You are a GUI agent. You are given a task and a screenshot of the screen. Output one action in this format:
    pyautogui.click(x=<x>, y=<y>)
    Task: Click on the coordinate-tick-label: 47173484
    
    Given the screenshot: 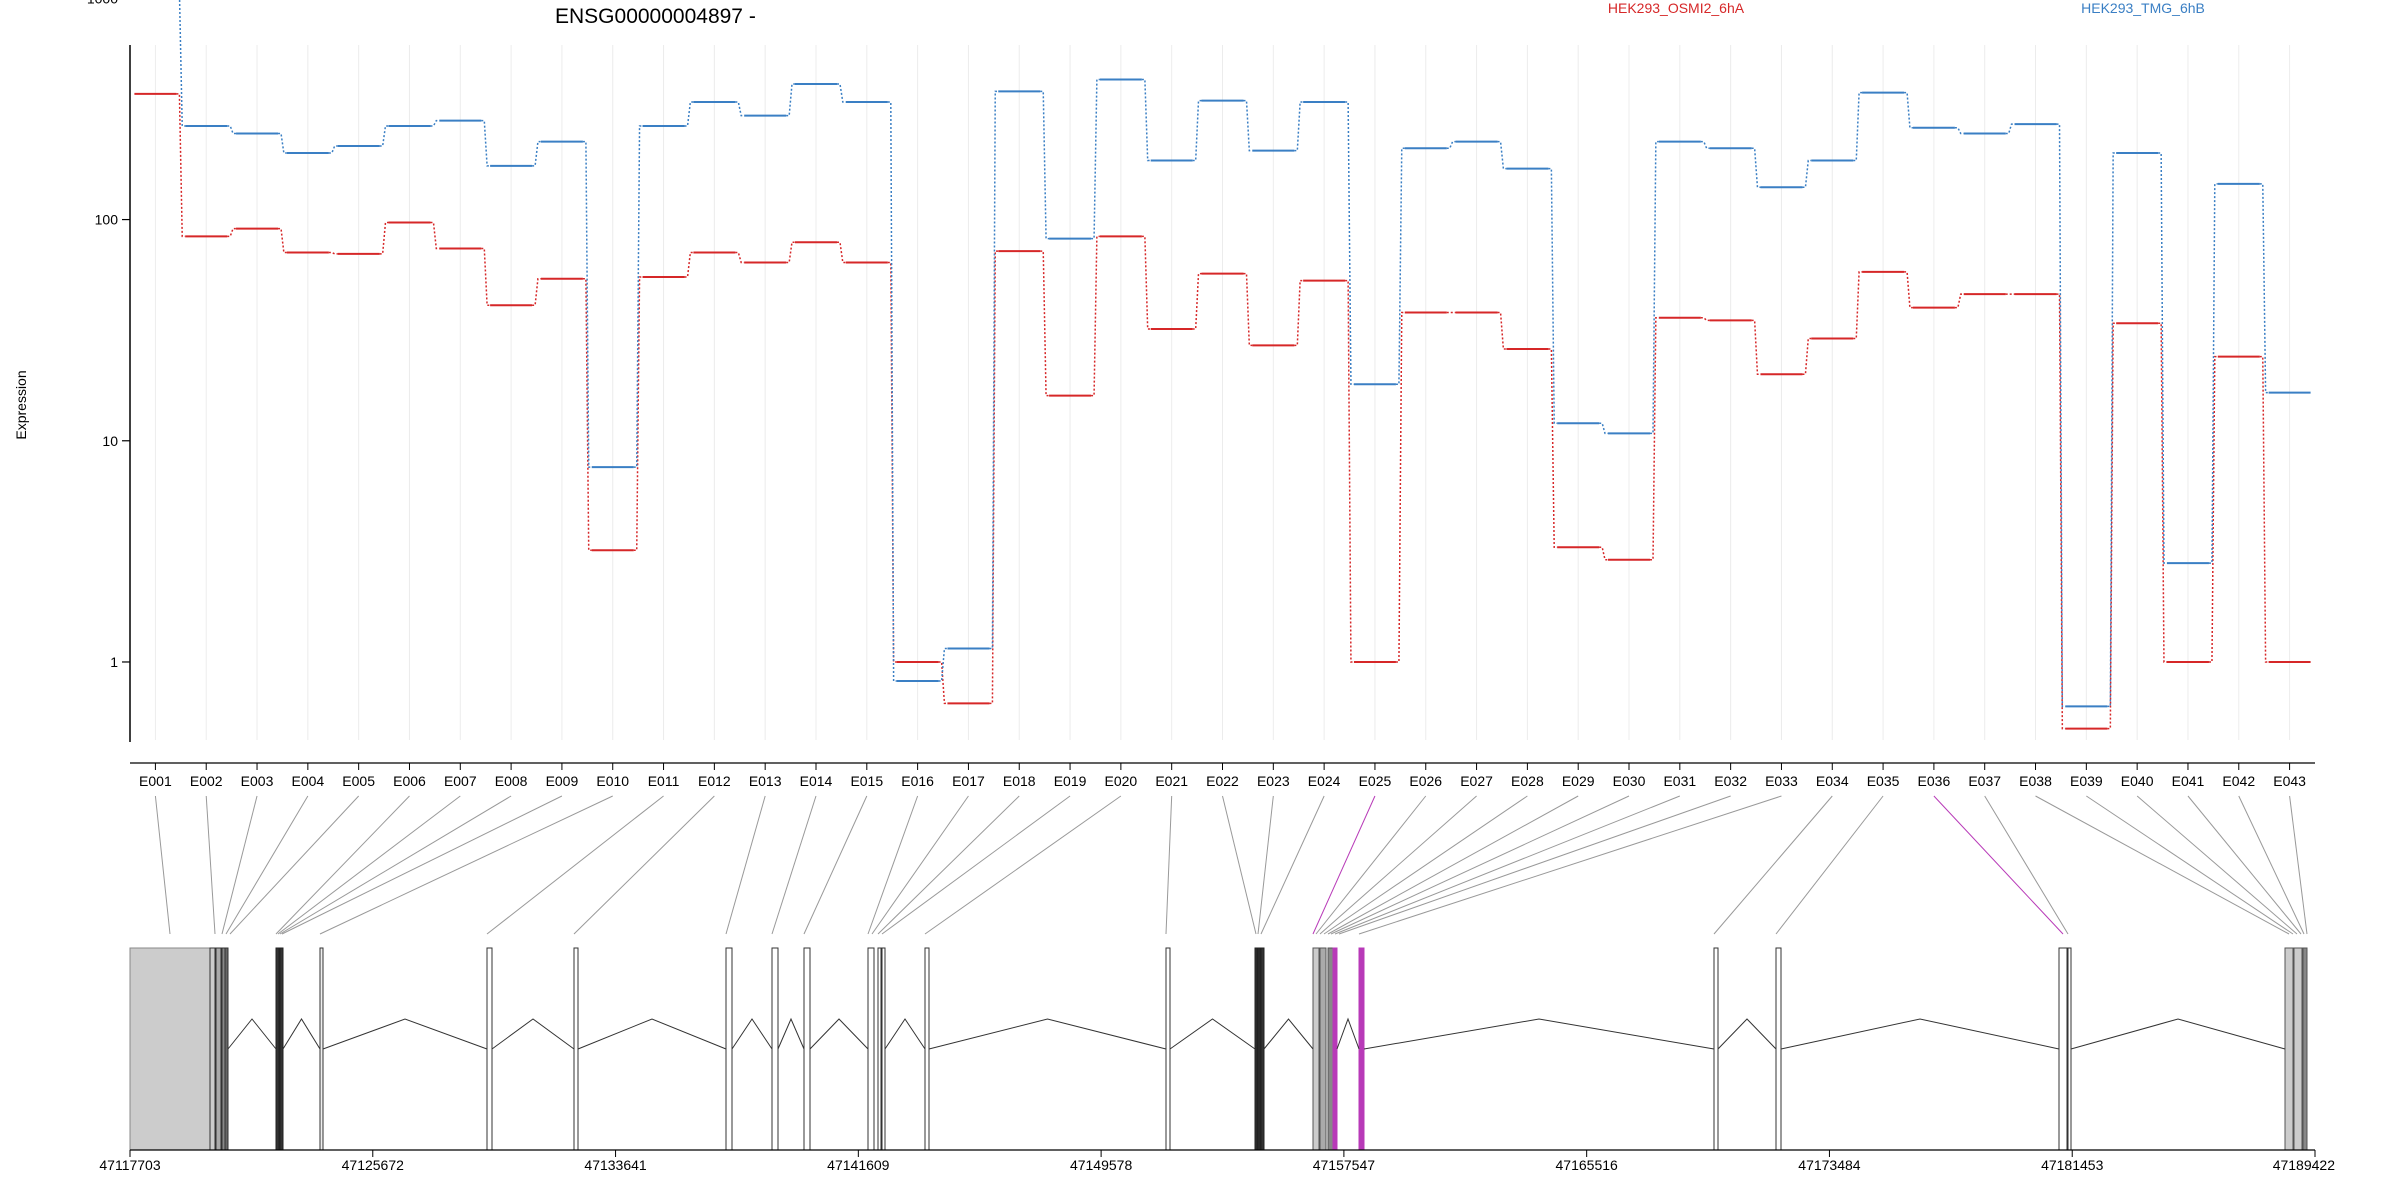 What is the action you would take?
    pyautogui.click(x=1829, y=1165)
    